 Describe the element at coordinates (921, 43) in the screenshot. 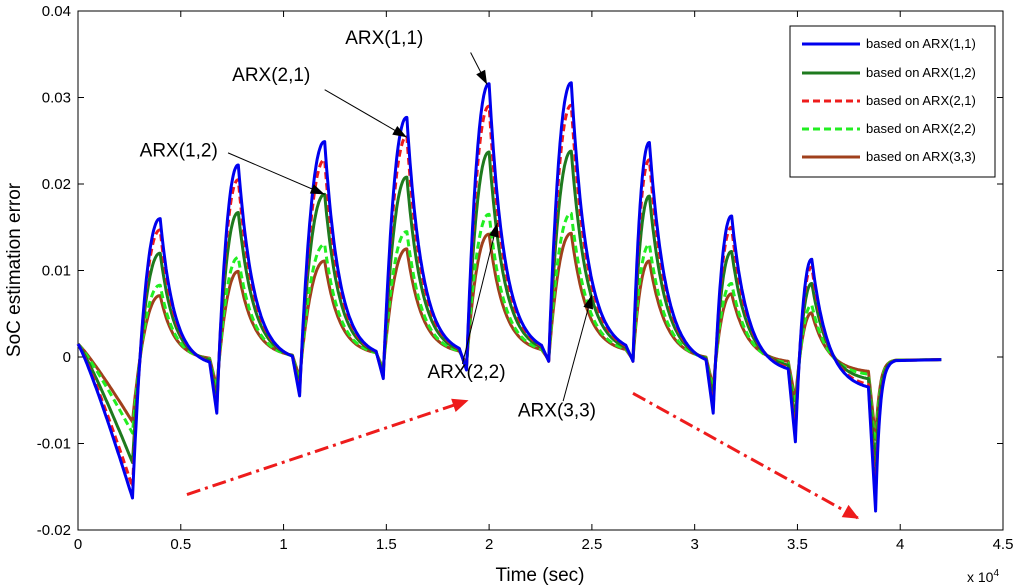

I see `legend-label-arx11: based on ARX(1,1)` at that location.